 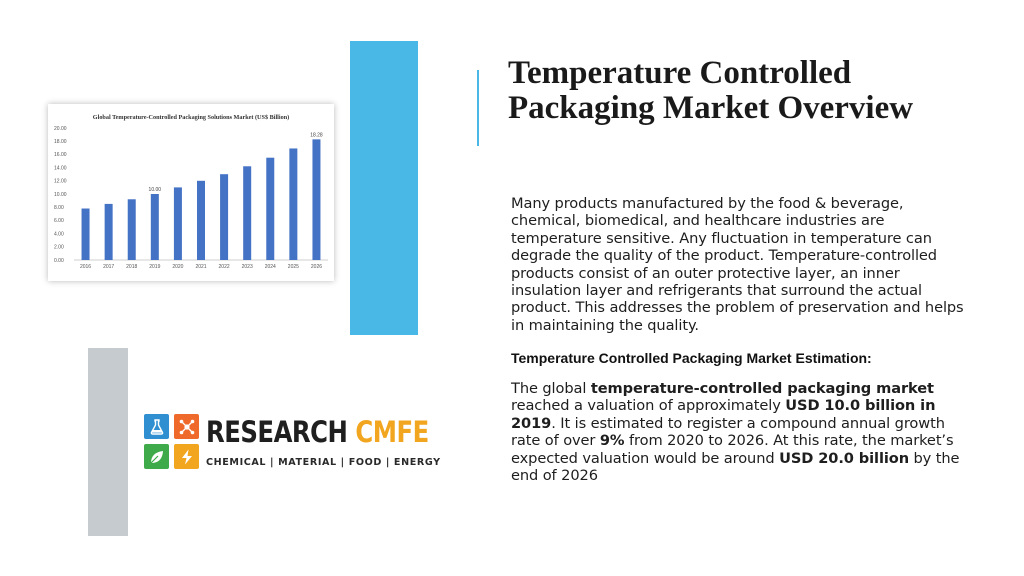 What do you see at coordinates (844, 458) in the screenshot?
I see `estimation-highlight: USD 20.0 billion` at bounding box center [844, 458].